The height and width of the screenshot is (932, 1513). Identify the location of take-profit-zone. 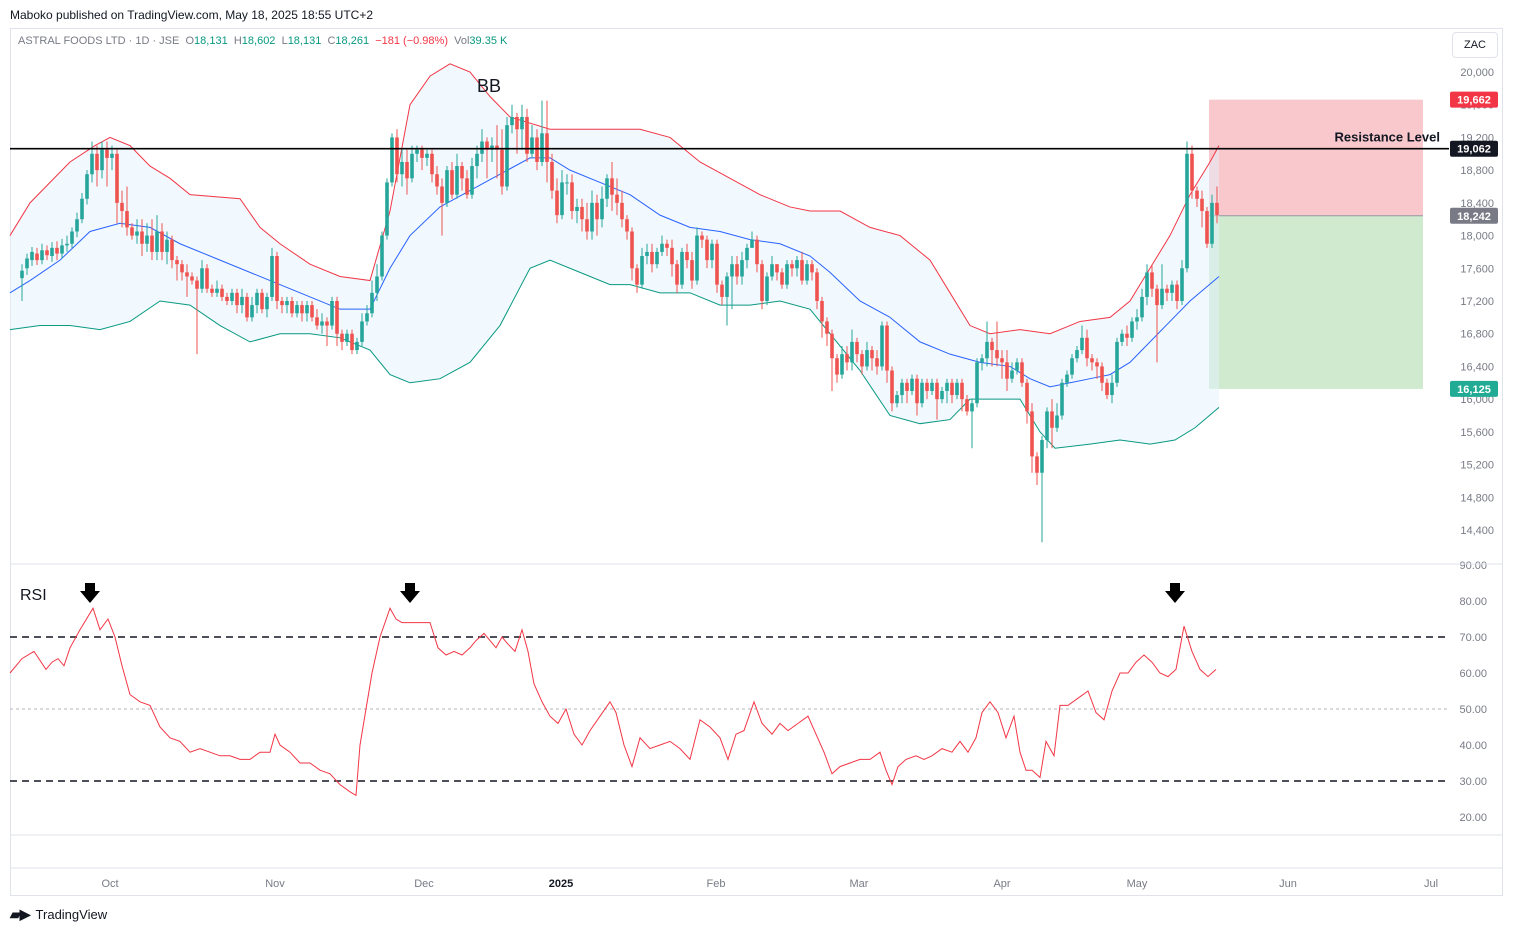
(1316, 302).